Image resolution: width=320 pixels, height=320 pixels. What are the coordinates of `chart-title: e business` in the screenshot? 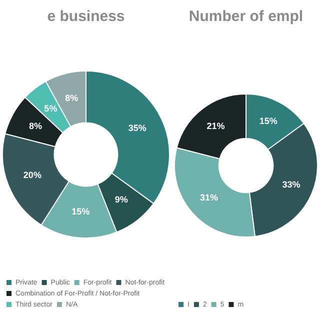 It's located at (86, 17).